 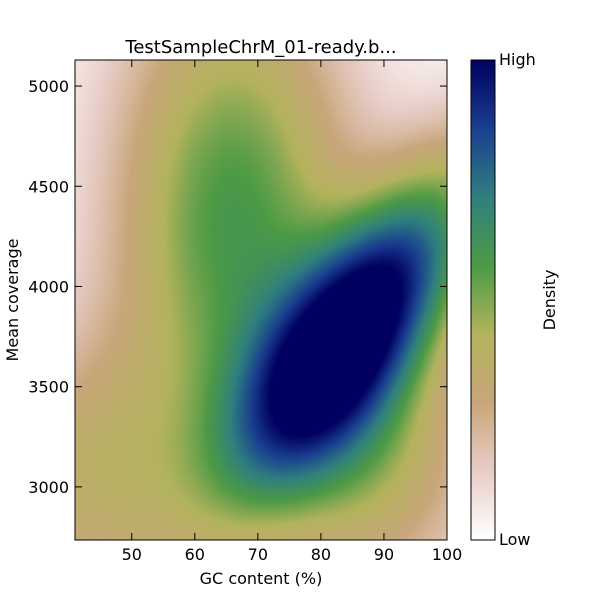 What do you see at coordinates (447, 554) in the screenshot?
I see `x-tick-label: 100` at bounding box center [447, 554].